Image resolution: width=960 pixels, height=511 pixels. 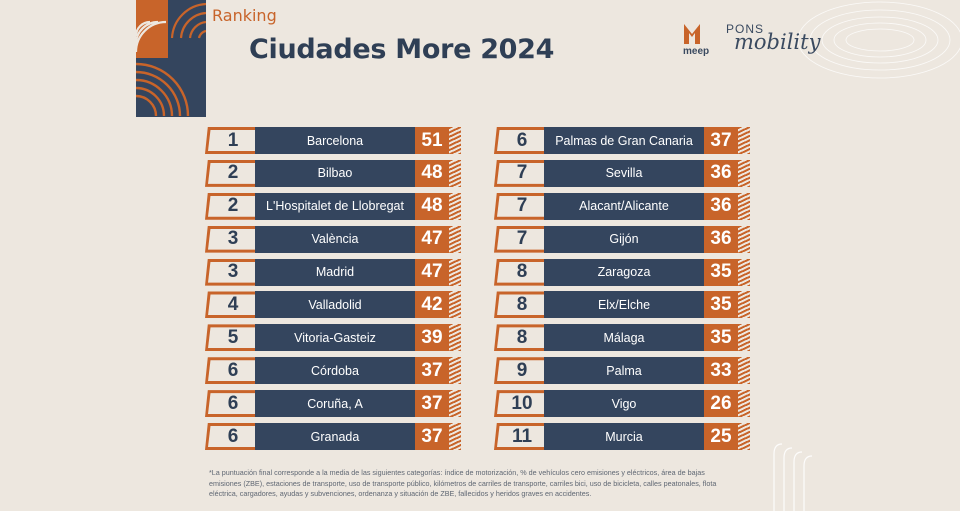 What do you see at coordinates (624, 173) in the screenshot?
I see `city-name: Sevilla` at bounding box center [624, 173].